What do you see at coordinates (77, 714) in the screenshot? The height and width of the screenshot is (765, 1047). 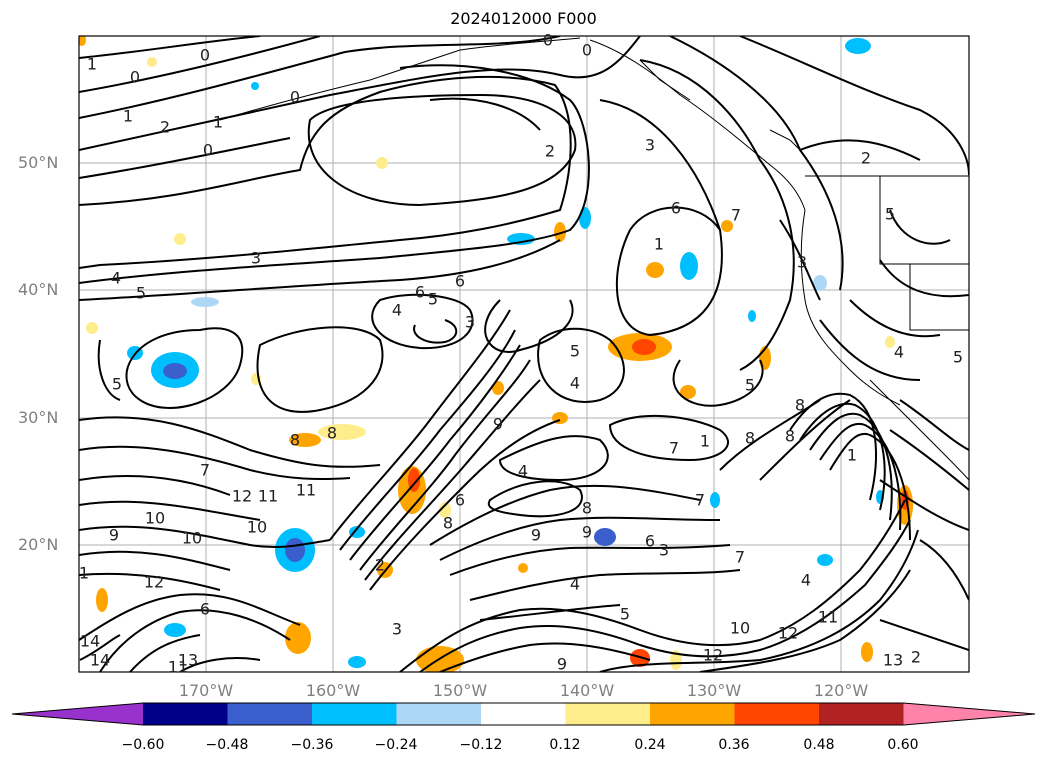 I see `colorbar-extend-low` at bounding box center [77, 714].